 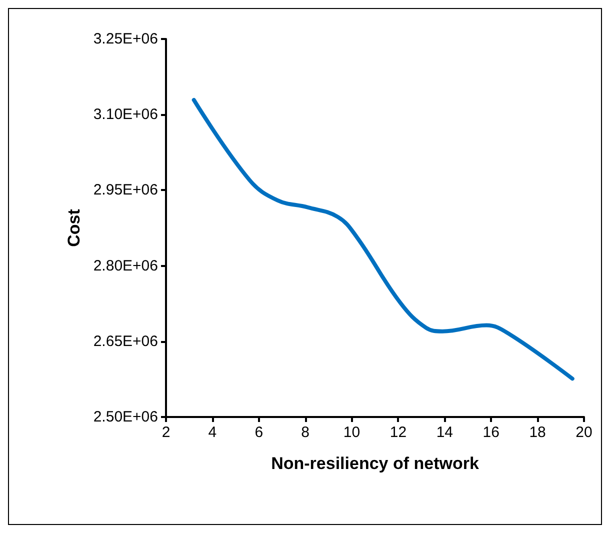 I want to click on x-tick-label: 18, so click(x=537, y=432).